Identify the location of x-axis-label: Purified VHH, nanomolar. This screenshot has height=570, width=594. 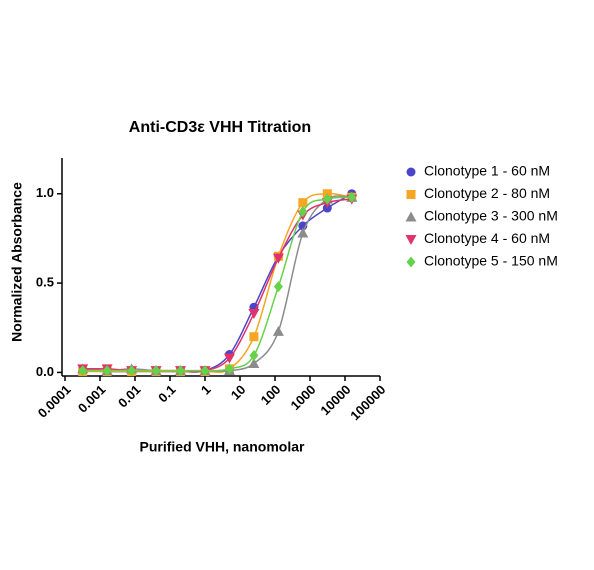
(222, 447).